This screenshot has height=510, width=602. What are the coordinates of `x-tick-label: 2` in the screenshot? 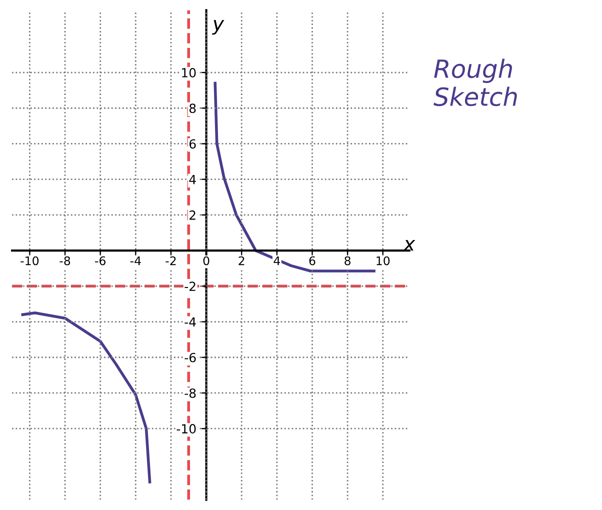 It's located at (241, 261).